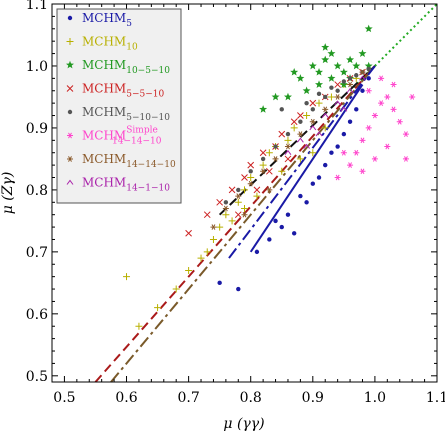  Describe the element at coordinates (119, 106) in the screenshot. I see `legend-box` at that location.